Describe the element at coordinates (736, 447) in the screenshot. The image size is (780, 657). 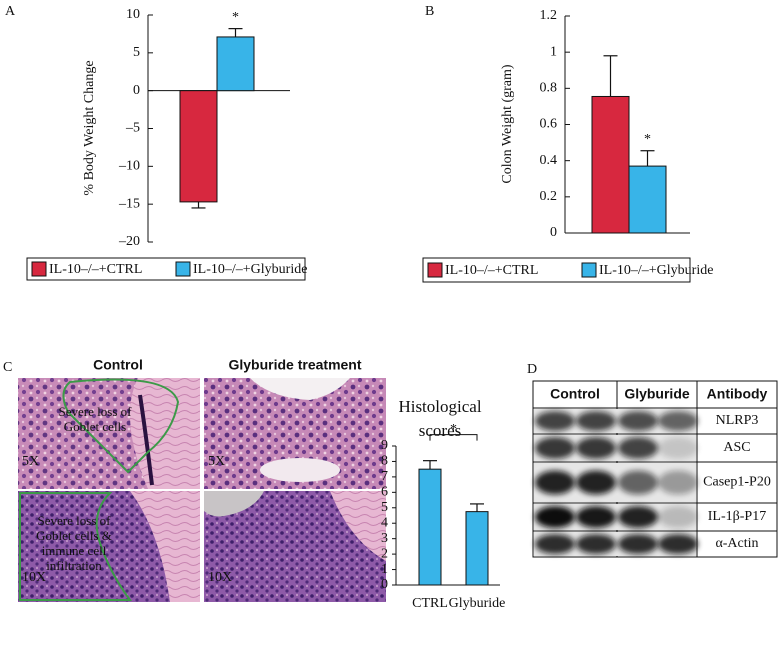
I see `antibody-label: ASC` at that location.